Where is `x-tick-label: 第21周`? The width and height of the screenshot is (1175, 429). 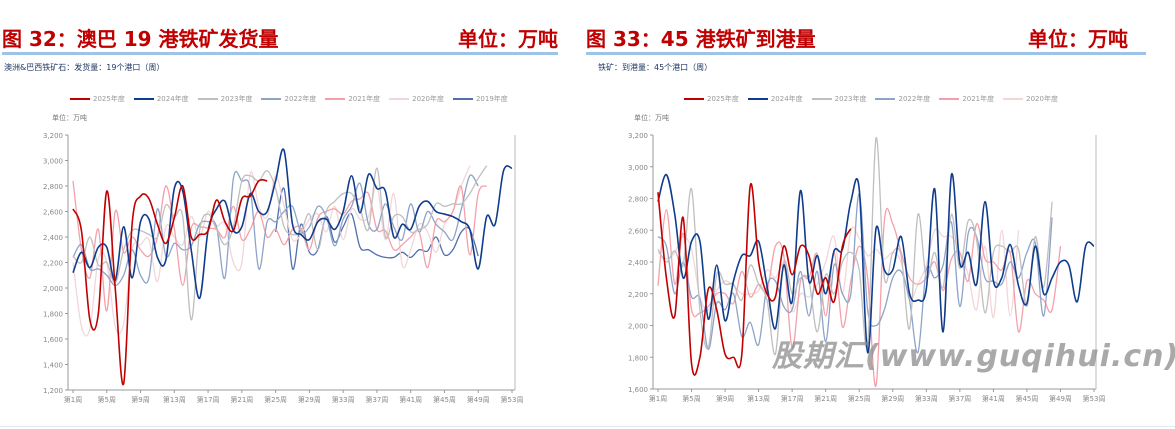
x-tick-label: 第21周 is located at coordinates (825, 398).